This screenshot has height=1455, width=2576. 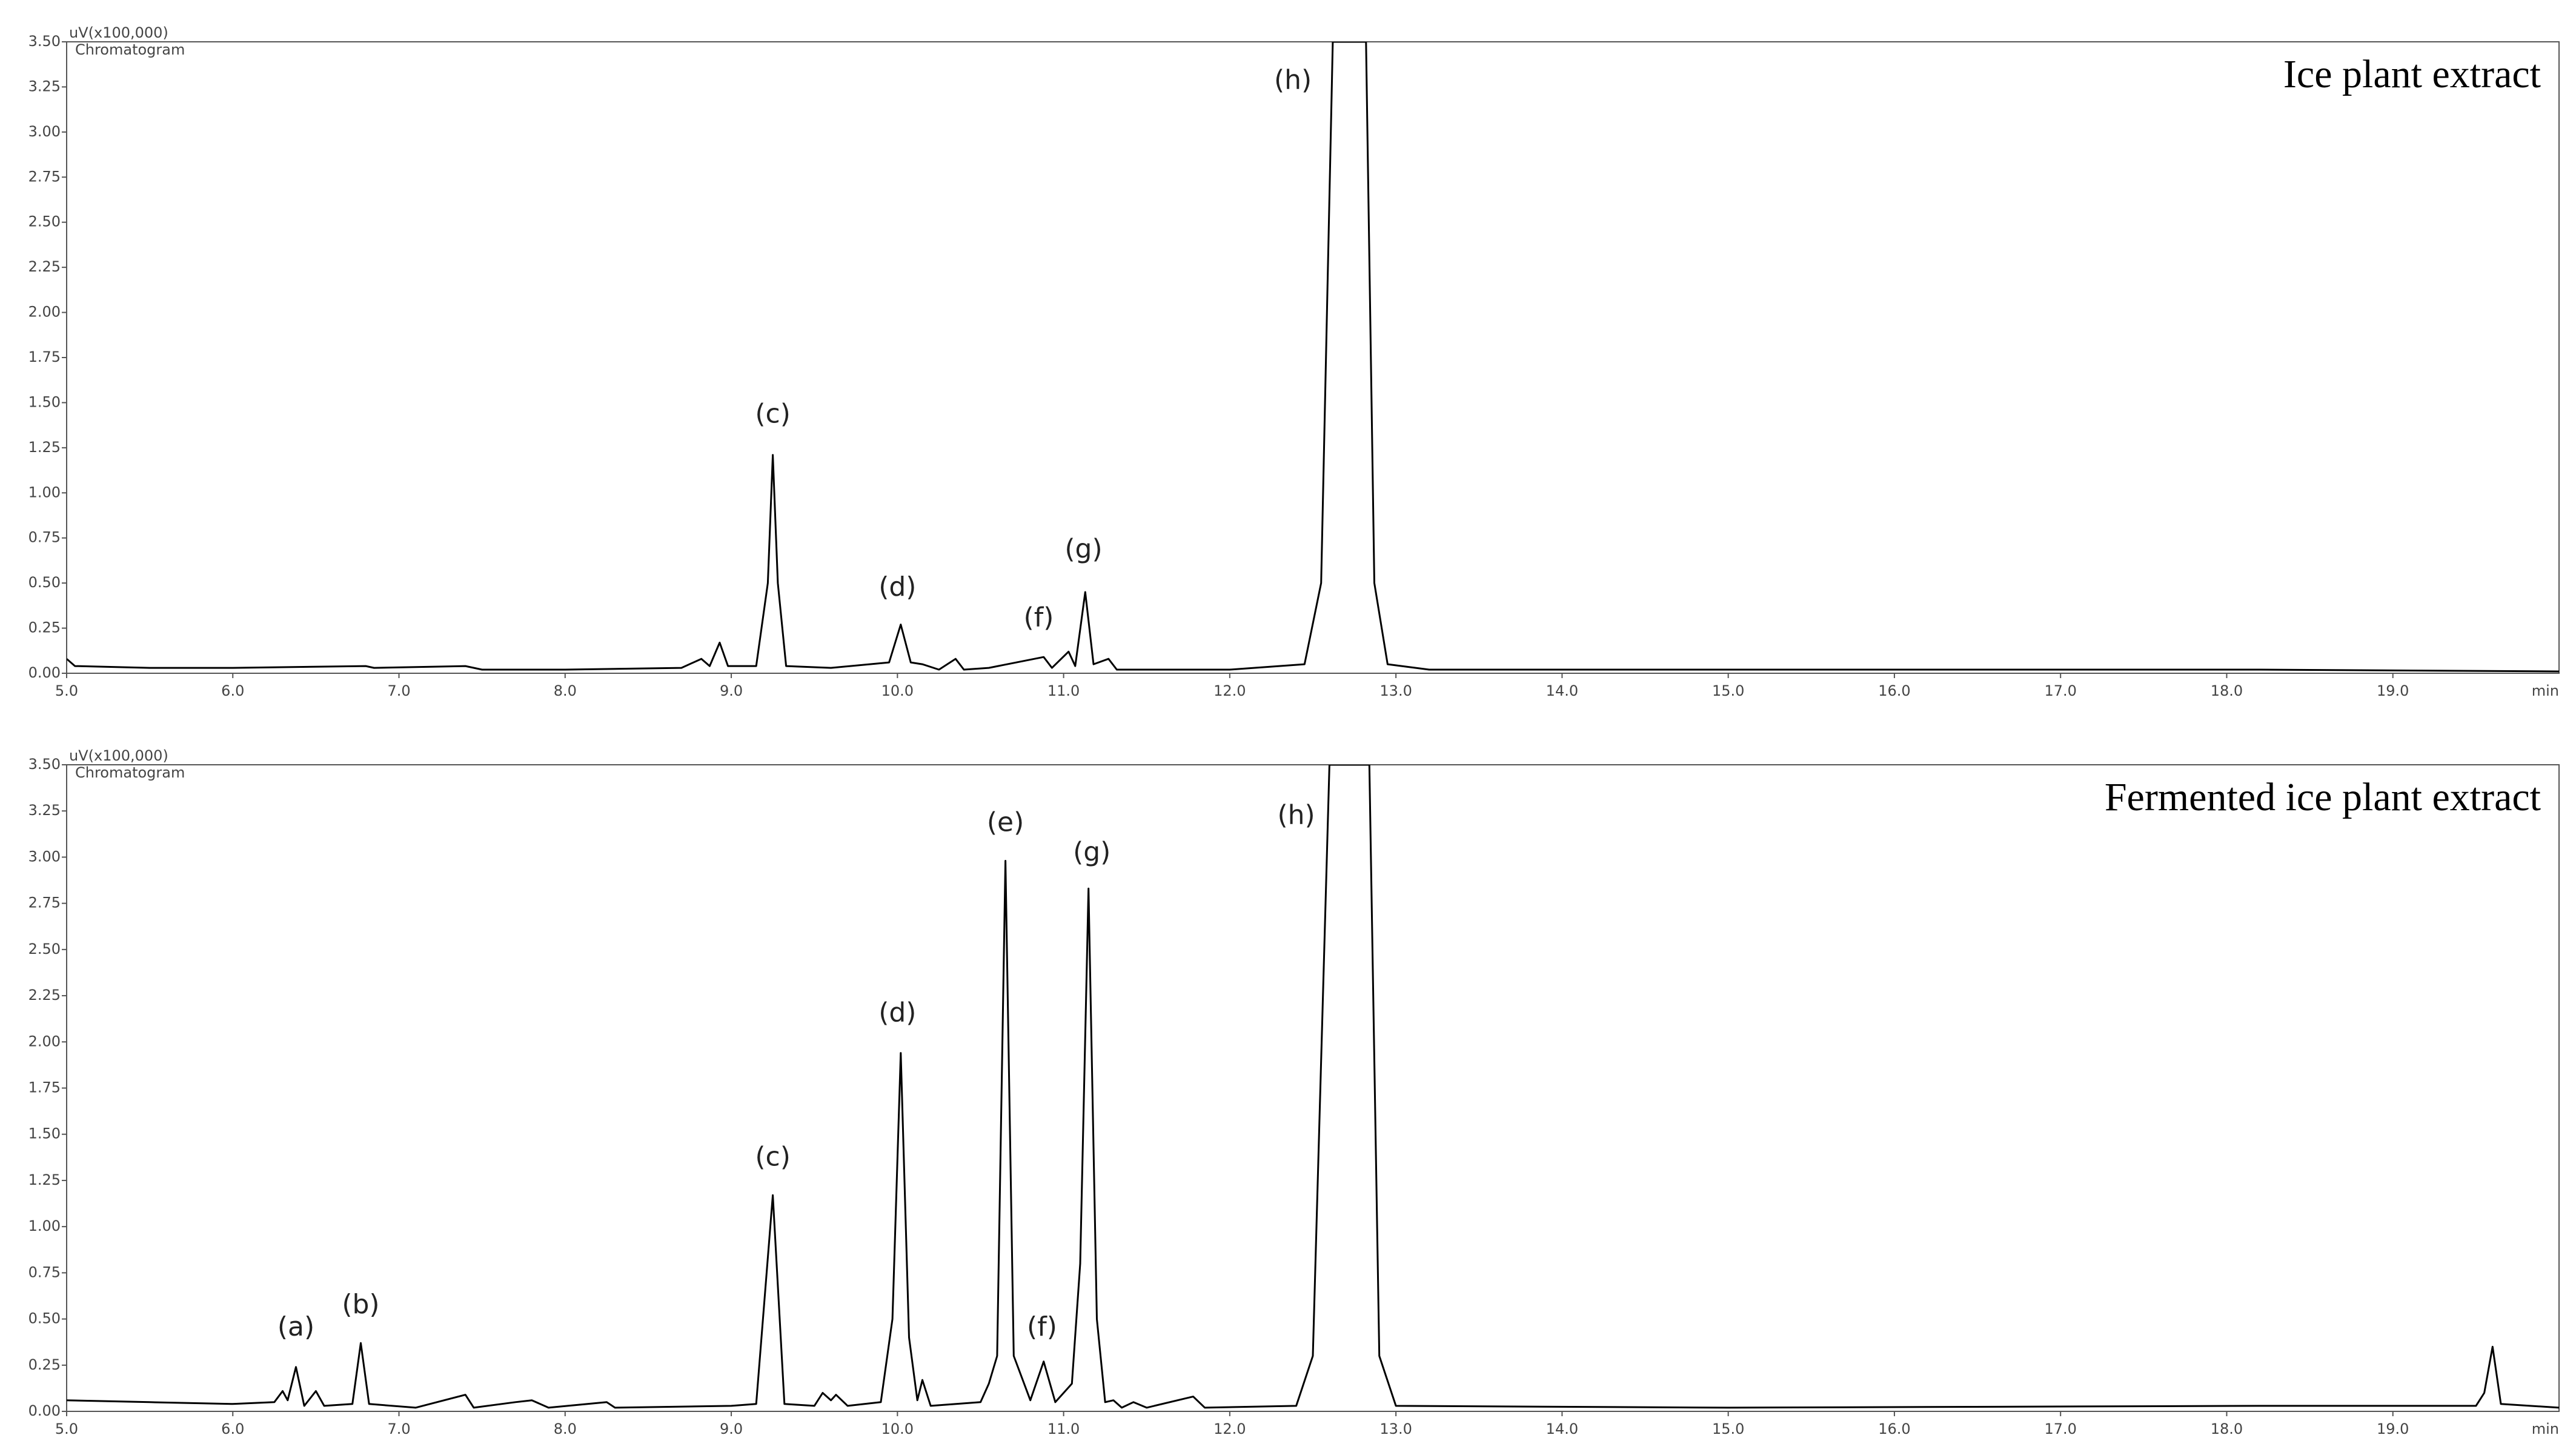 I want to click on chart-title: Ice plant extract, so click(x=2412, y=74).